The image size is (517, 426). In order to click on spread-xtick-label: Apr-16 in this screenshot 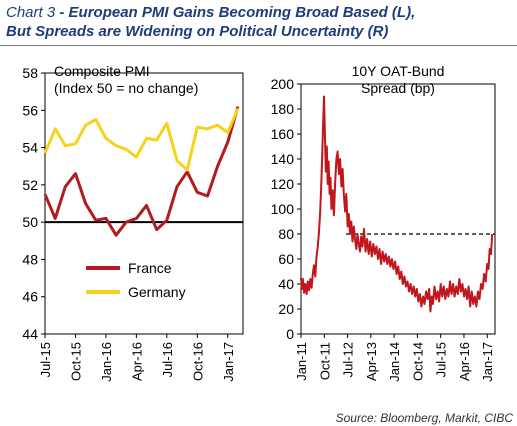, I will do `click(464, 361)`.